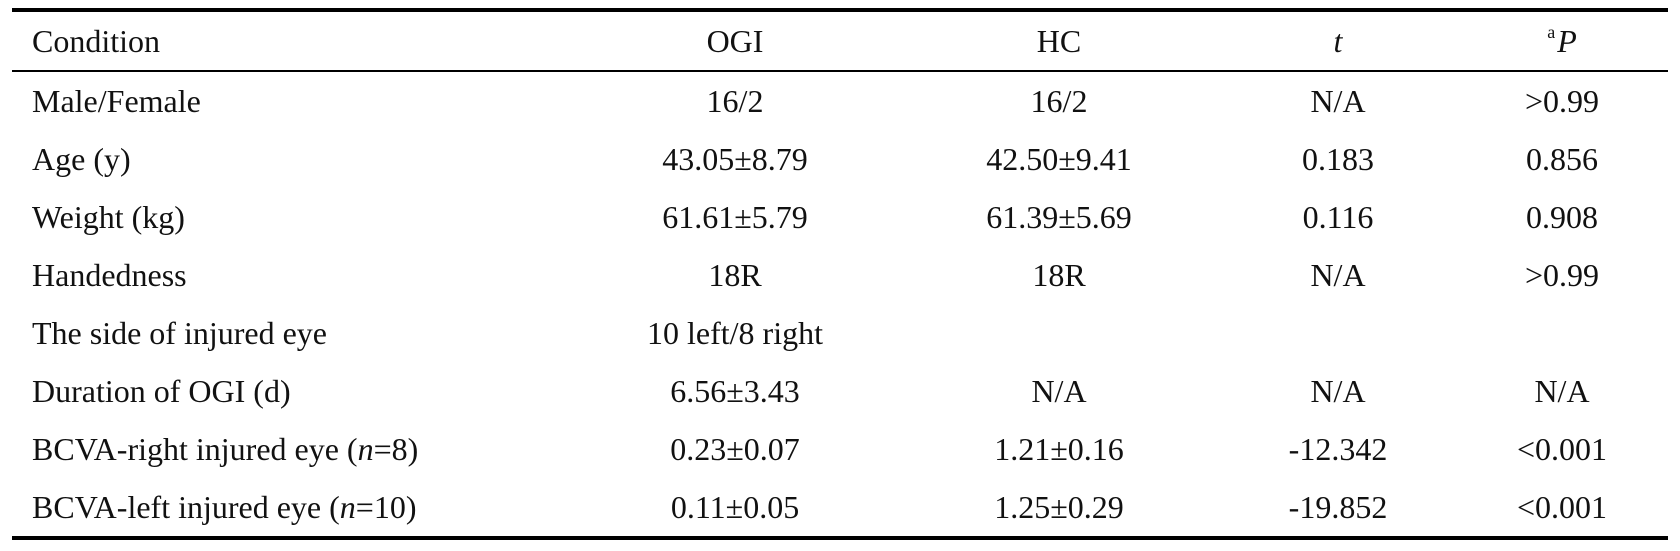 This screenshot has width=1680, height=551. I want to click on cell-hc: 1.21±0.16, so click(1059, 448).